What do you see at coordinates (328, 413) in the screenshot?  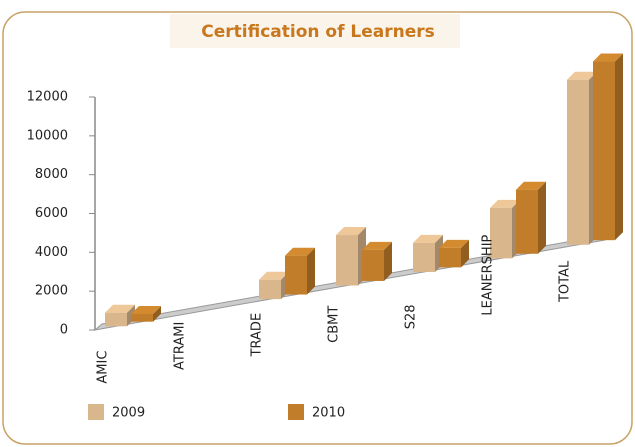 I see `legend-label: 2010` at bounding box center [328, 413].